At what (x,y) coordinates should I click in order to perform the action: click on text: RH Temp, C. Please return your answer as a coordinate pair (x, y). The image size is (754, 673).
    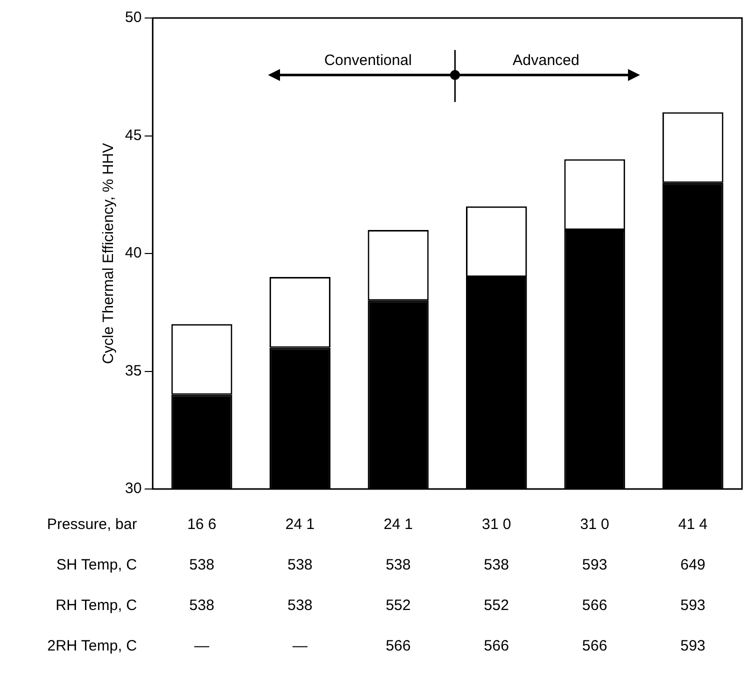
    Looking at the image, I should click on (97, 605).